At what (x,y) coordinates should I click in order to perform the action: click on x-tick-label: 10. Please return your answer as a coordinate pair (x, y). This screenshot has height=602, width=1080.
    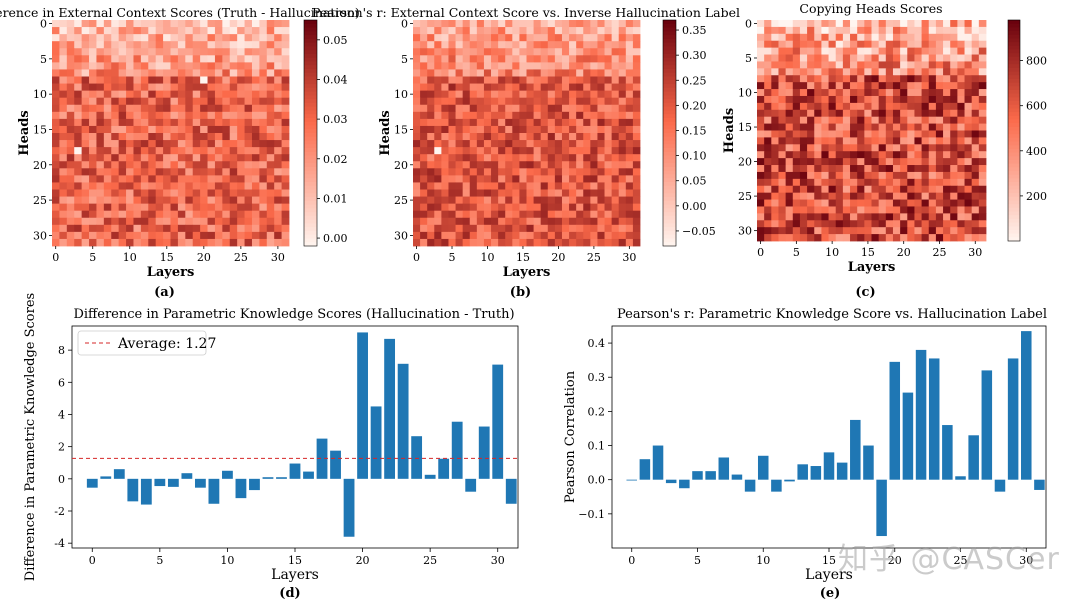
    Looking at the image, I should click on (487, 257).